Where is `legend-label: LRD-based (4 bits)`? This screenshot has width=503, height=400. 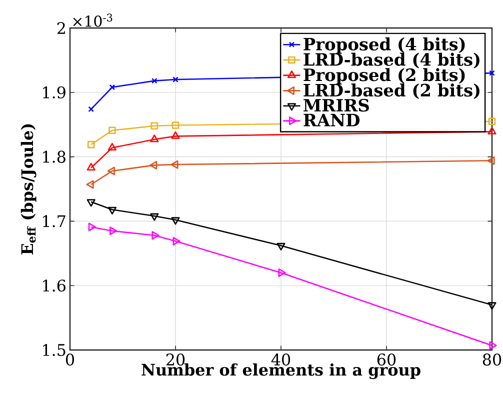
legend-label: LRD-based (4 bits) is located at coordinates (392, 60).